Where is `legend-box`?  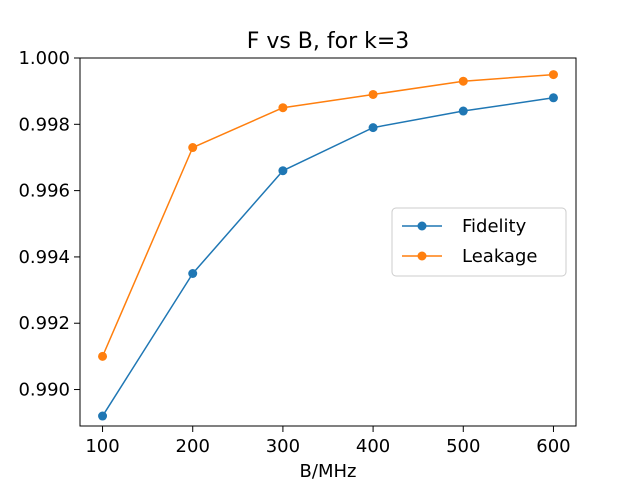 legend-box is located at coordinates (479, 242).